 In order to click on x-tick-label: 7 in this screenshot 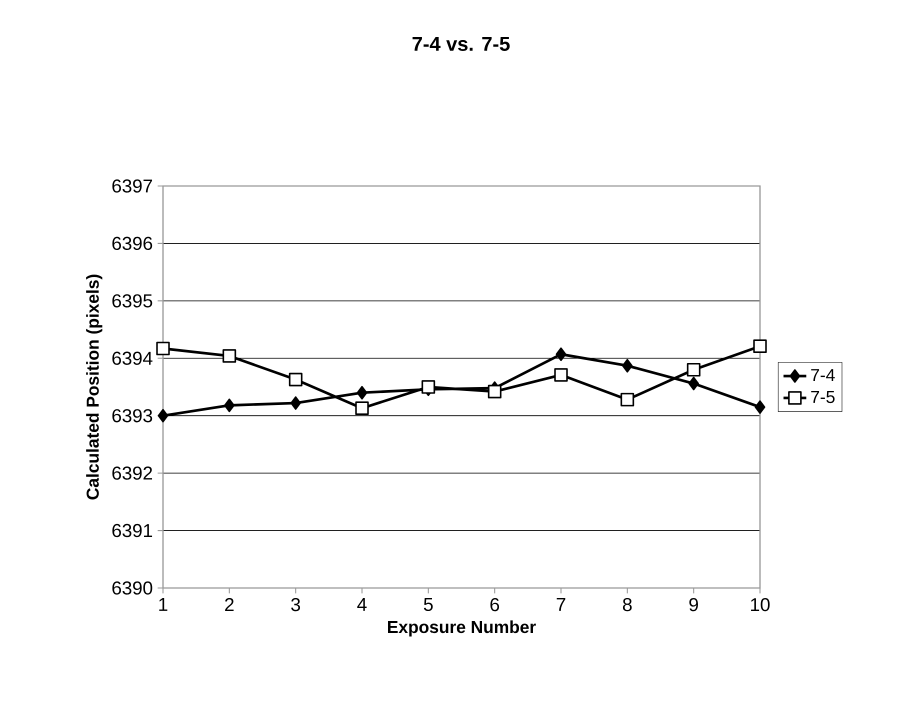, I will do `click(561, 604)`.